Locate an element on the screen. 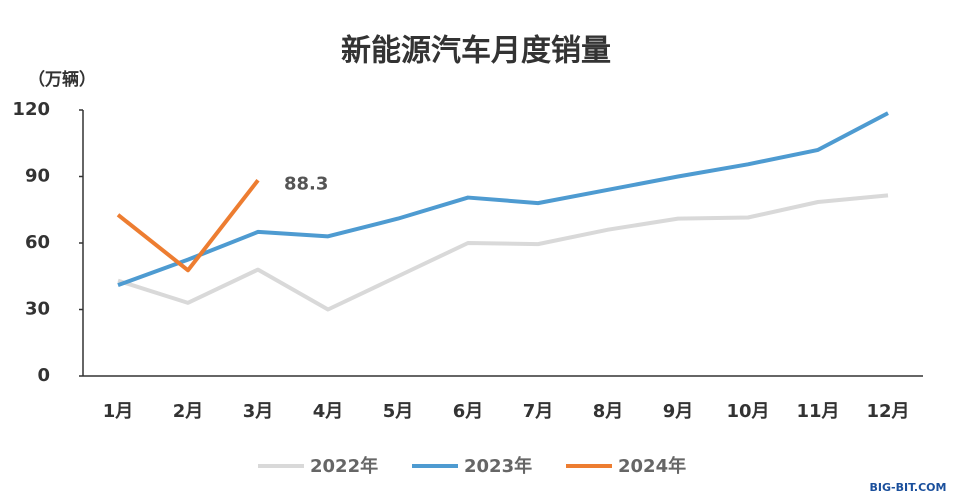 The width and height of the screenshot is (953, 500). x-tick-label: 5月 is located at coordinates (398, 411).